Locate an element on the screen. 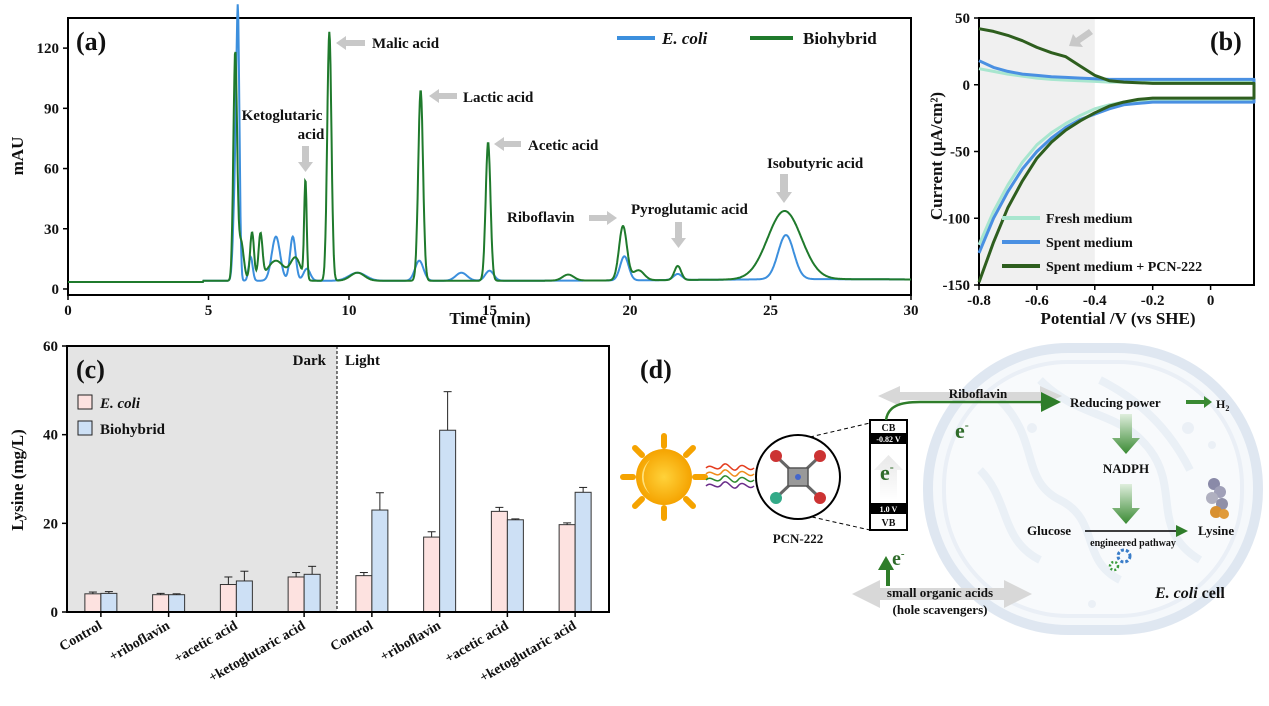  electron-label-band: e- is located at coordinates (887, 472).